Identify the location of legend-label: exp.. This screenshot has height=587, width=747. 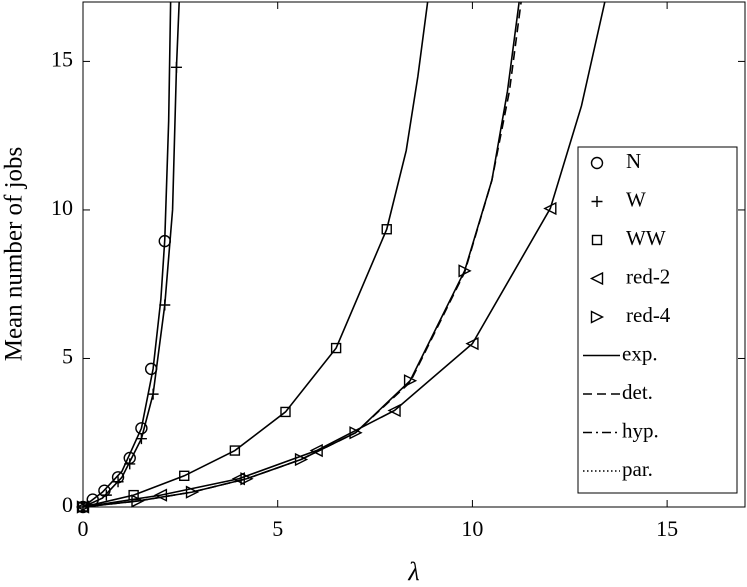
(640, 353).